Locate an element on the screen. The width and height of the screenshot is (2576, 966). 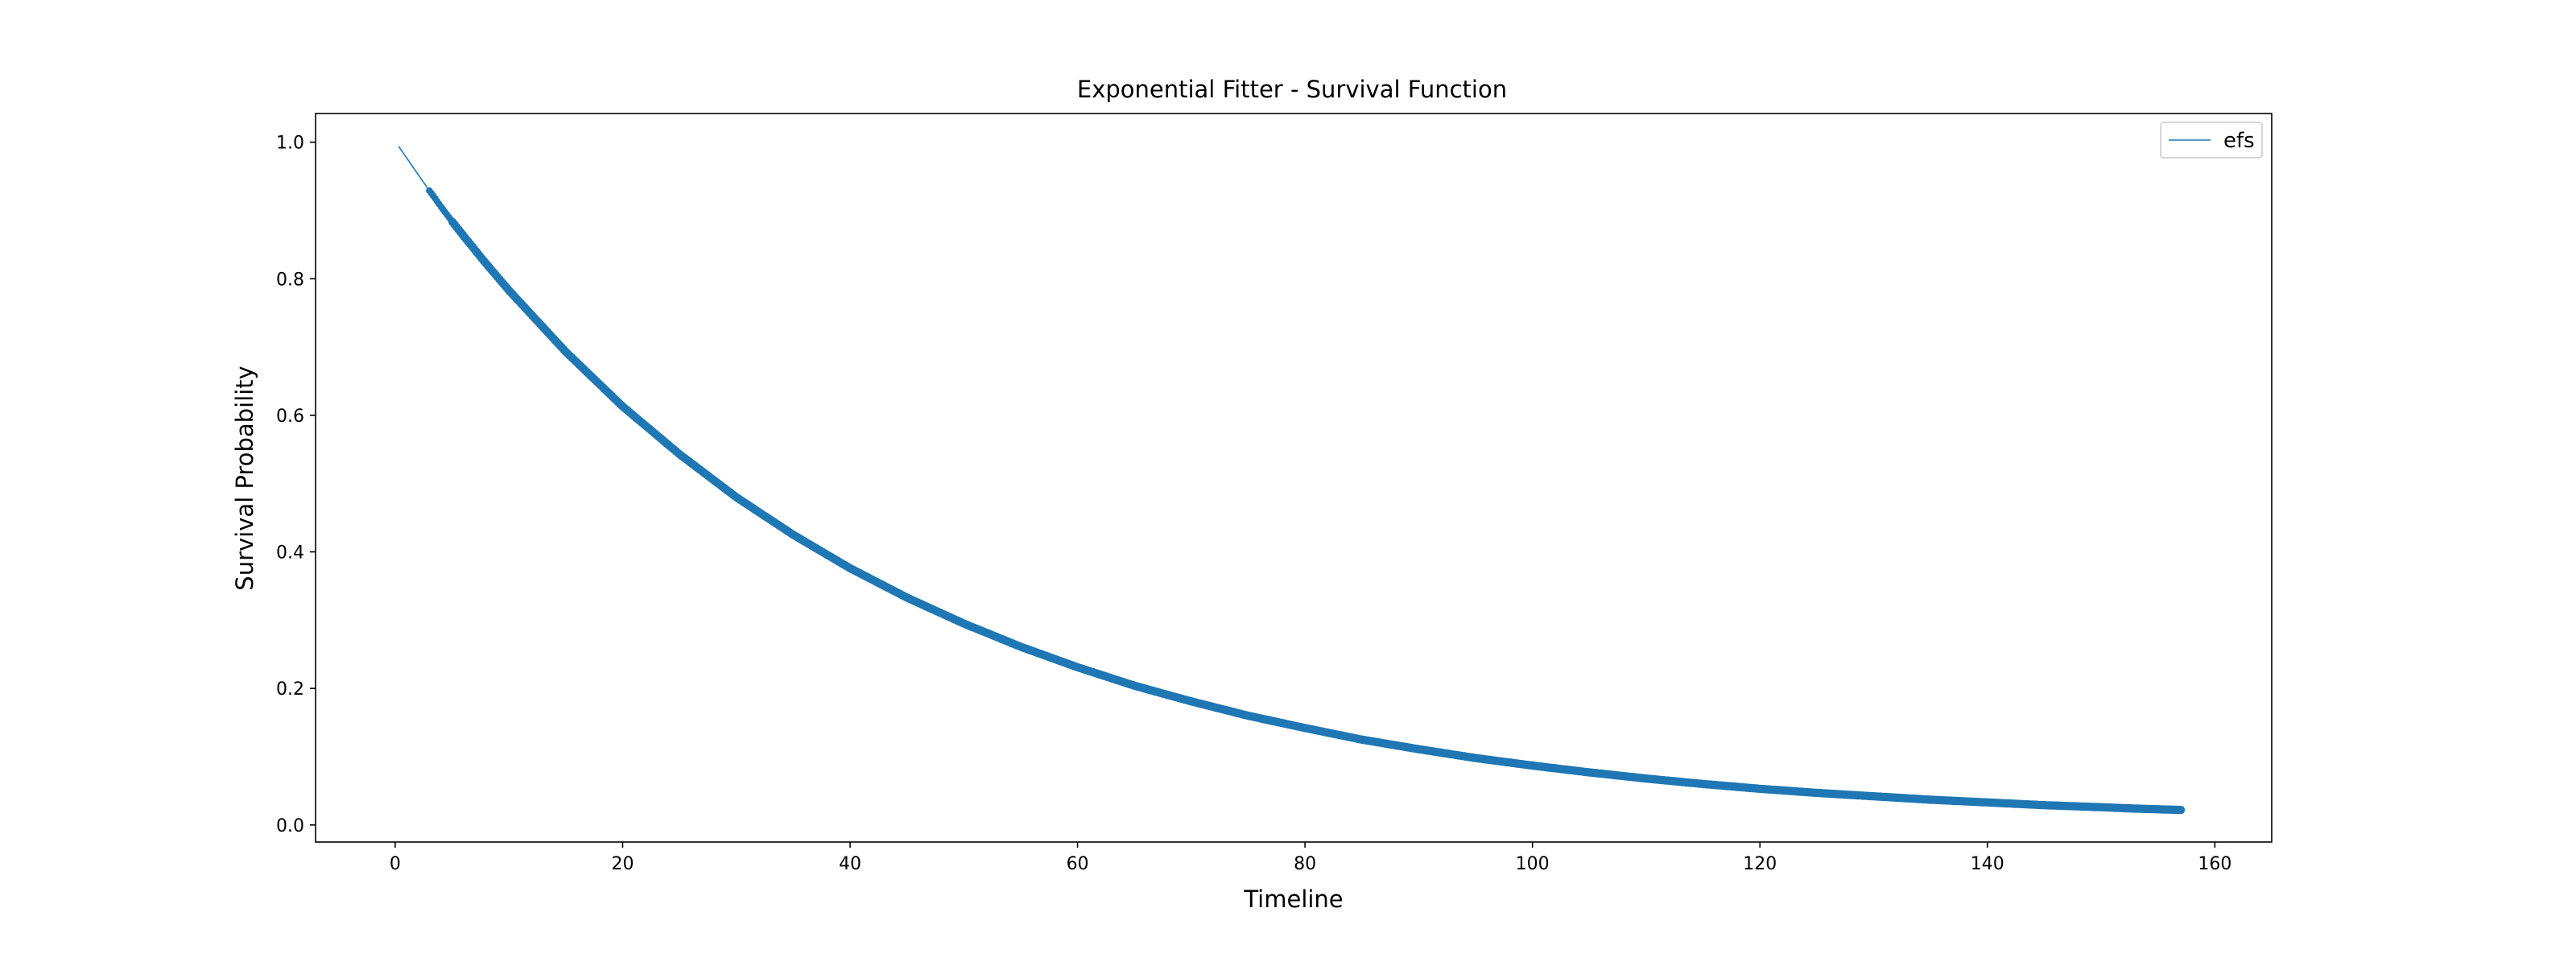
x-axis-ticks: 0 20 40 60 80 100 120 140 160 is located at coordinates (1310, 858).